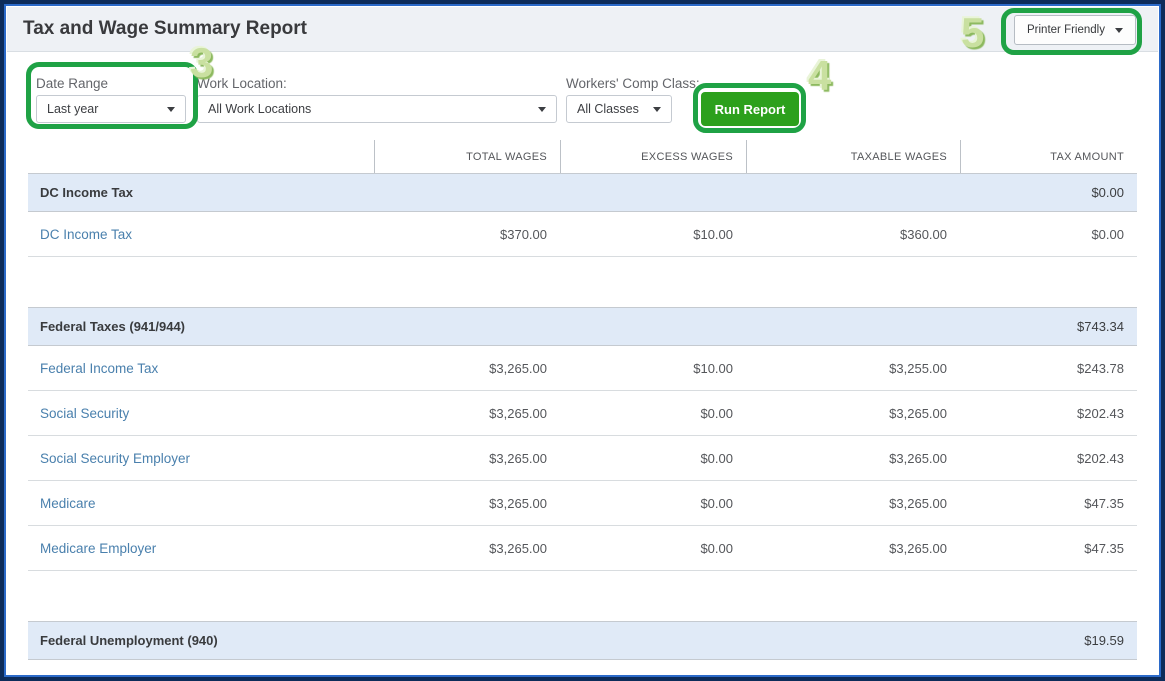 The width and height of the screenshot is (1165, 681). What do you see at coordinates (111, 109) in the screenshot?
I see `date-range-select: Last year` at bounding box center [111, 109].